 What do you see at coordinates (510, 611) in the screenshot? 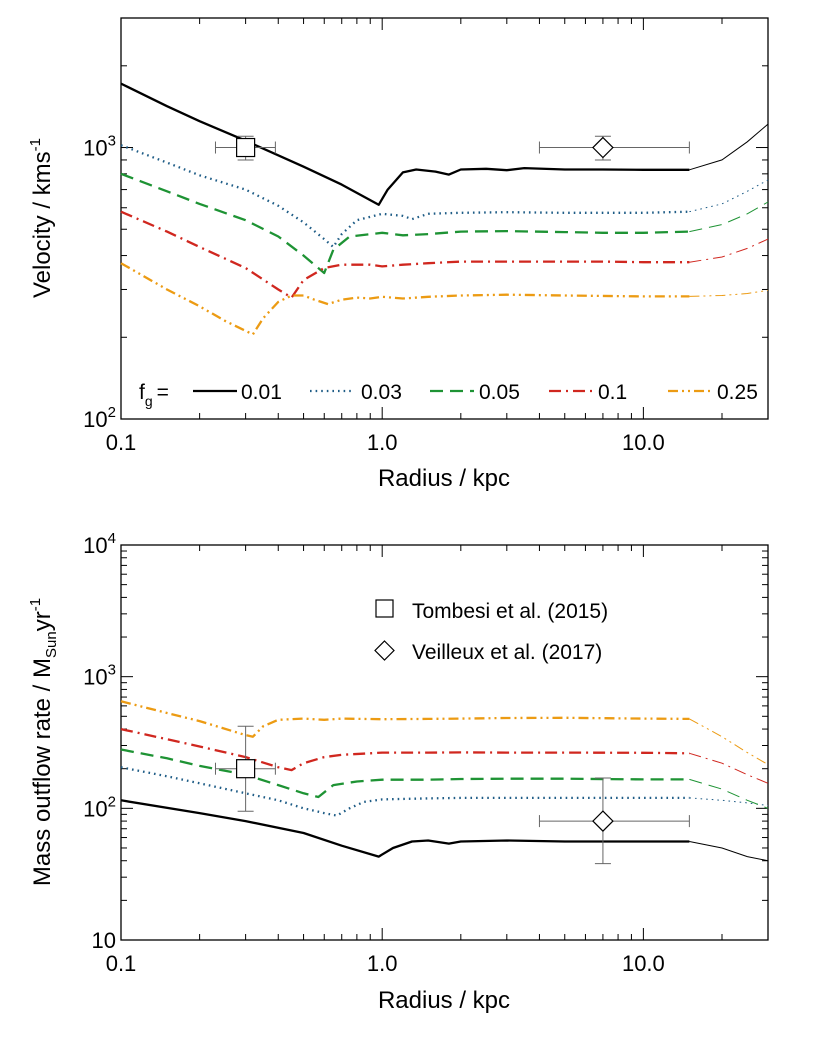
I see `legend-label-tombesi: Tombesi et al. (2015)` at bounding box center [510, 611].